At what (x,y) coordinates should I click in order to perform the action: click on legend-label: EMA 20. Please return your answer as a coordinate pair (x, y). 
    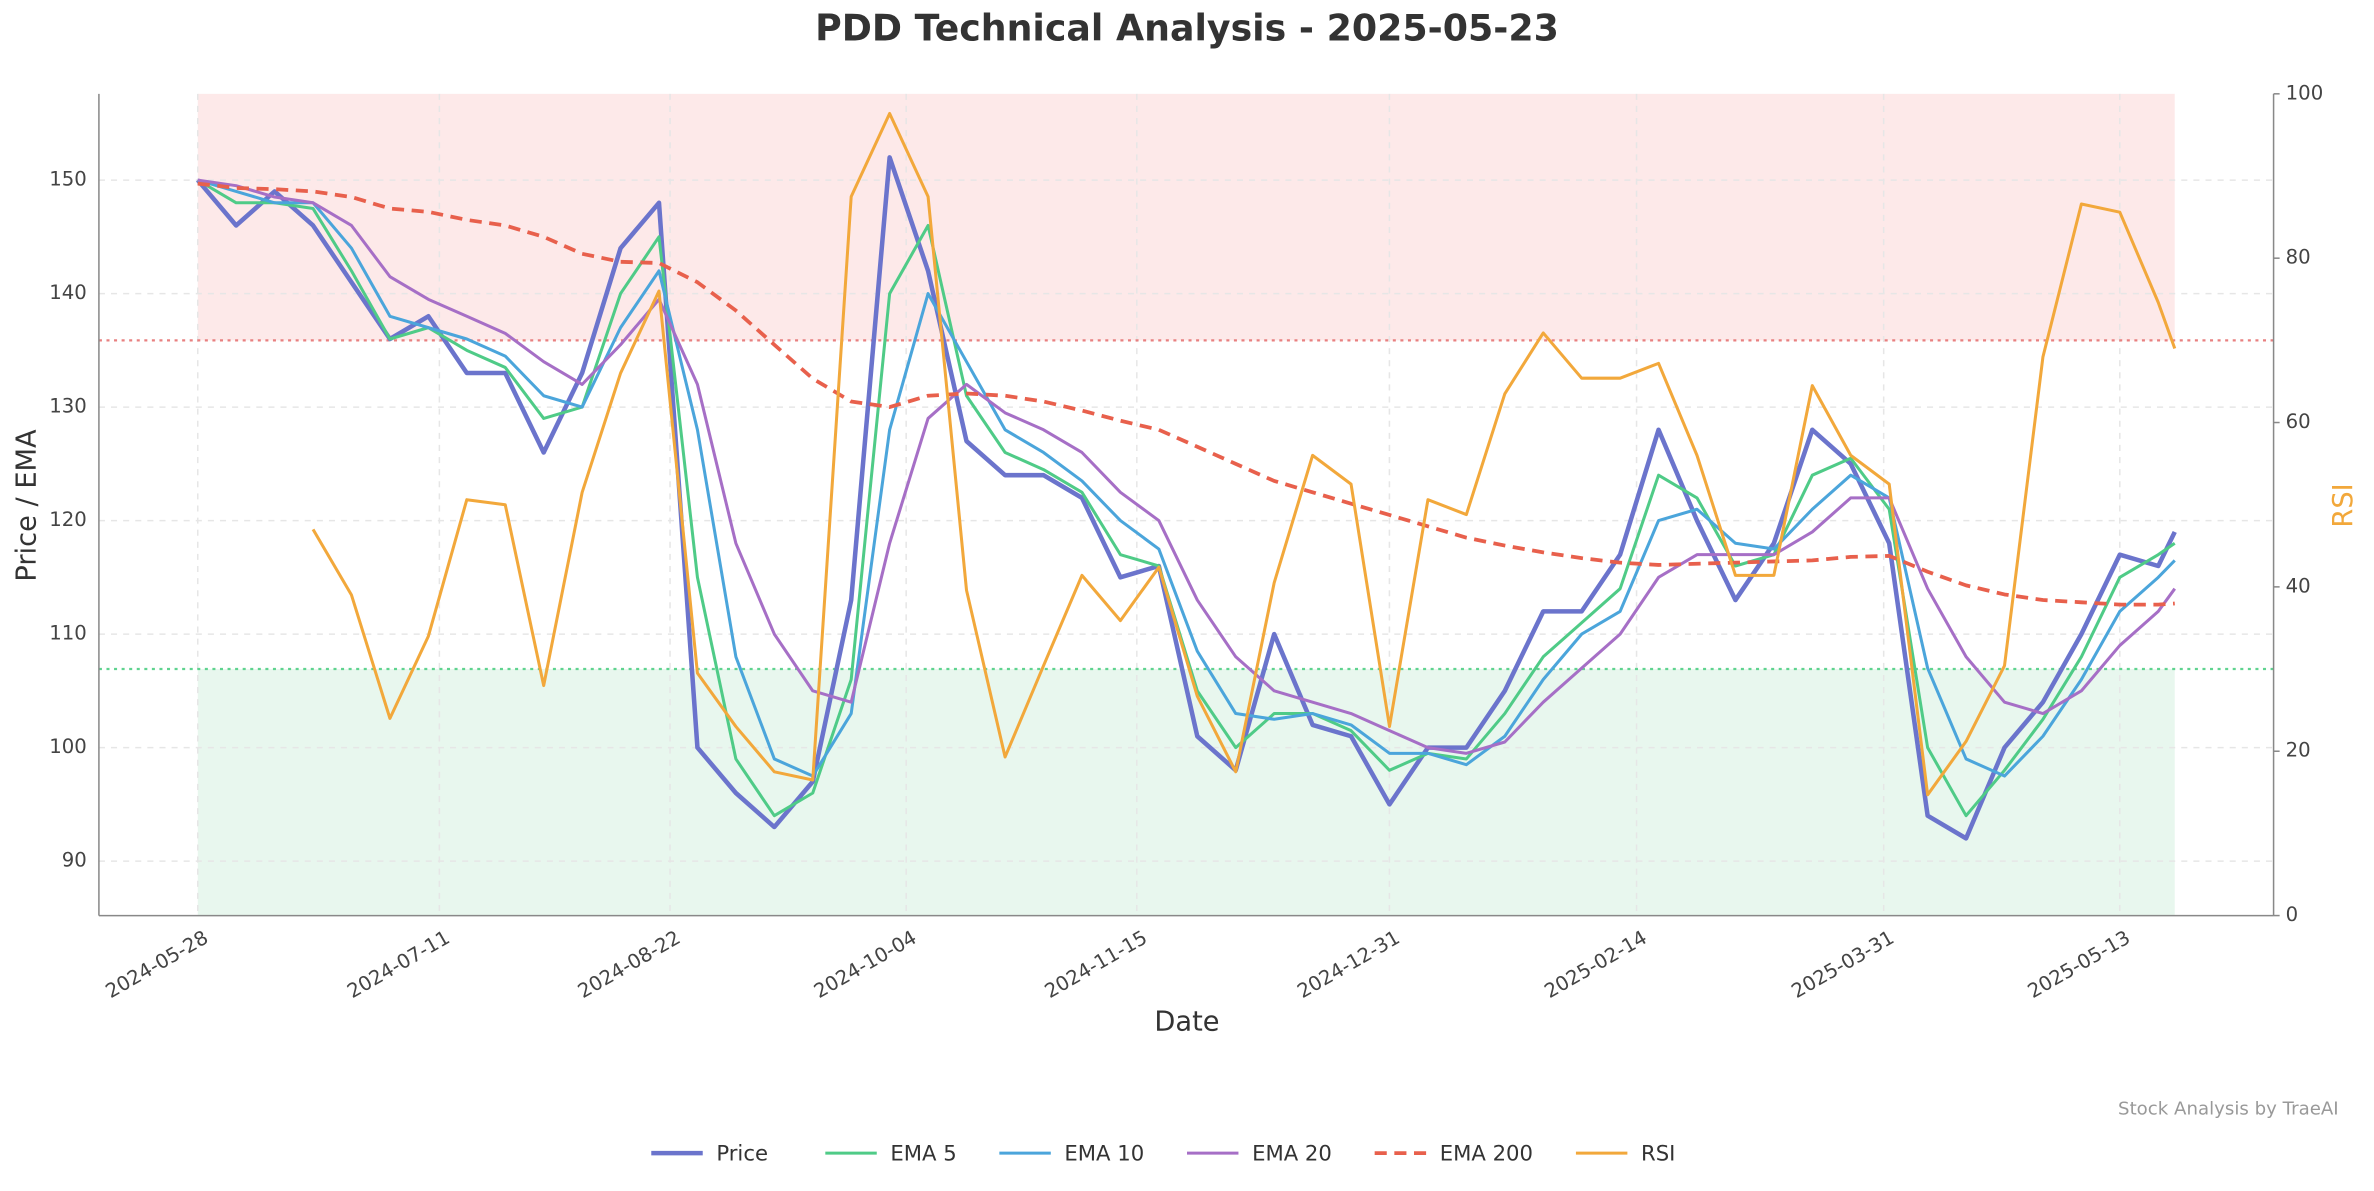
    Looking at the image, I should click on (1292, 1153).